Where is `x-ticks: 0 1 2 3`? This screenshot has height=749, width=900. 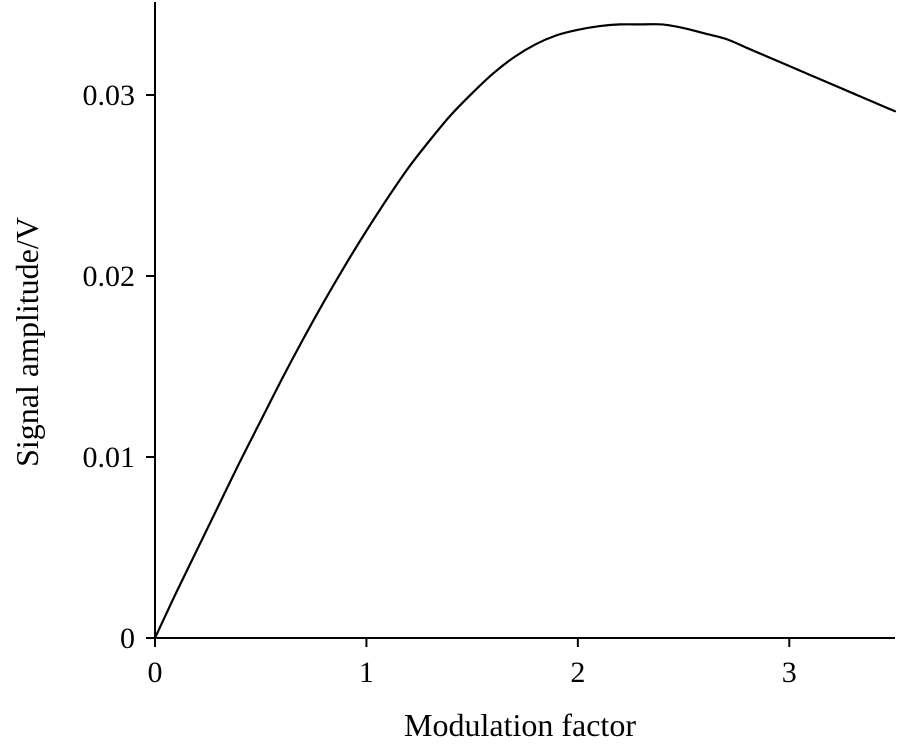 x-ticks: 0 1 2 3 is located at coordinates (472, 663).